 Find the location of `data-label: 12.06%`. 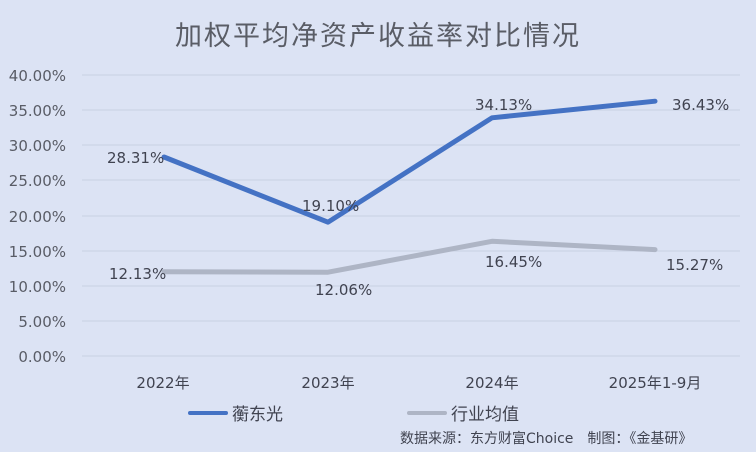

data-label: 12.06% is located at coordinates (343, 290).